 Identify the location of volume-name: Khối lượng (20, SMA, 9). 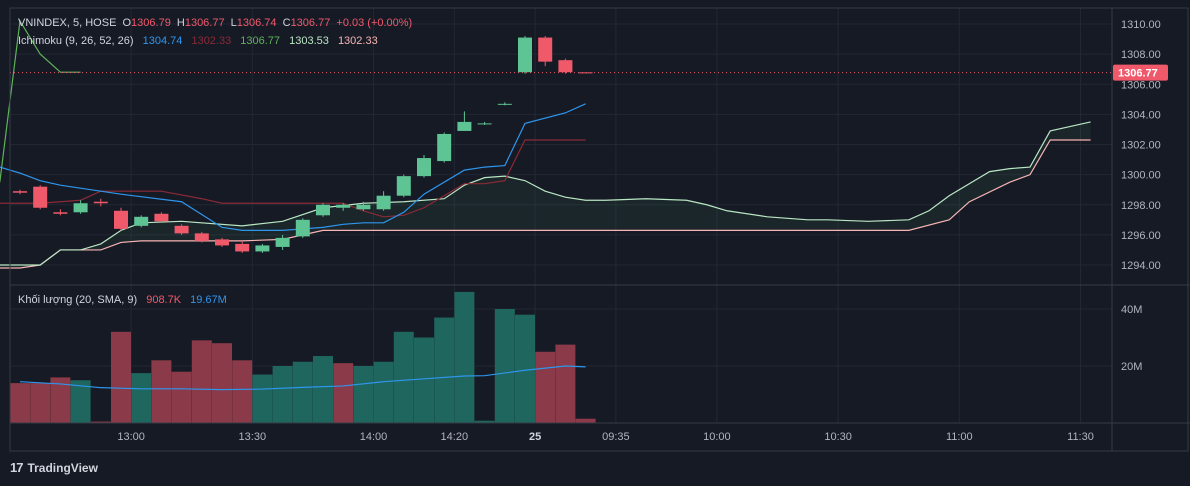
(78, 300).